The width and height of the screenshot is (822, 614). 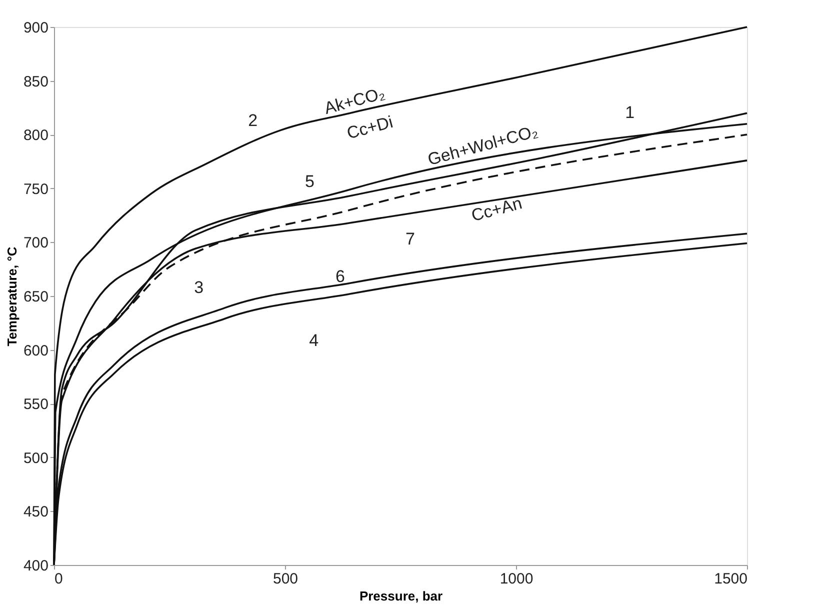 What do you see at coordinates (58, 579) in the screenshot?
I see `x-tick-label: 0` at bounding box center [58, 579].